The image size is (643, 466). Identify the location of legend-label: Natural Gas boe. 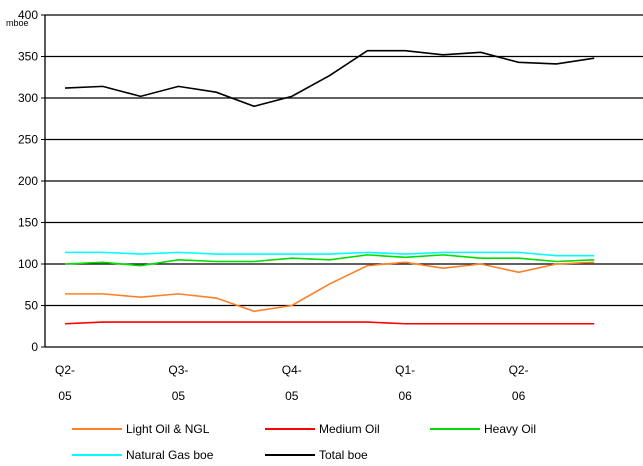
(170, 455).